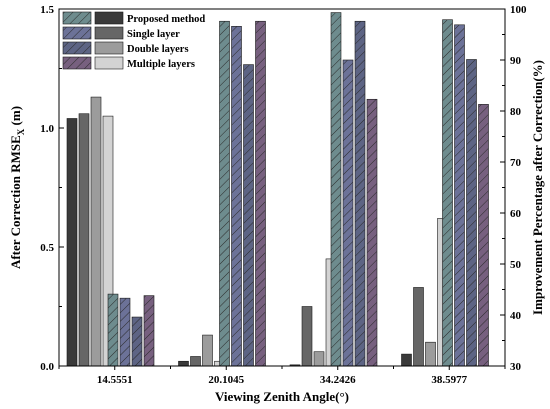  I want to click on legend-label-1: Proposed method, so click(166, 19).